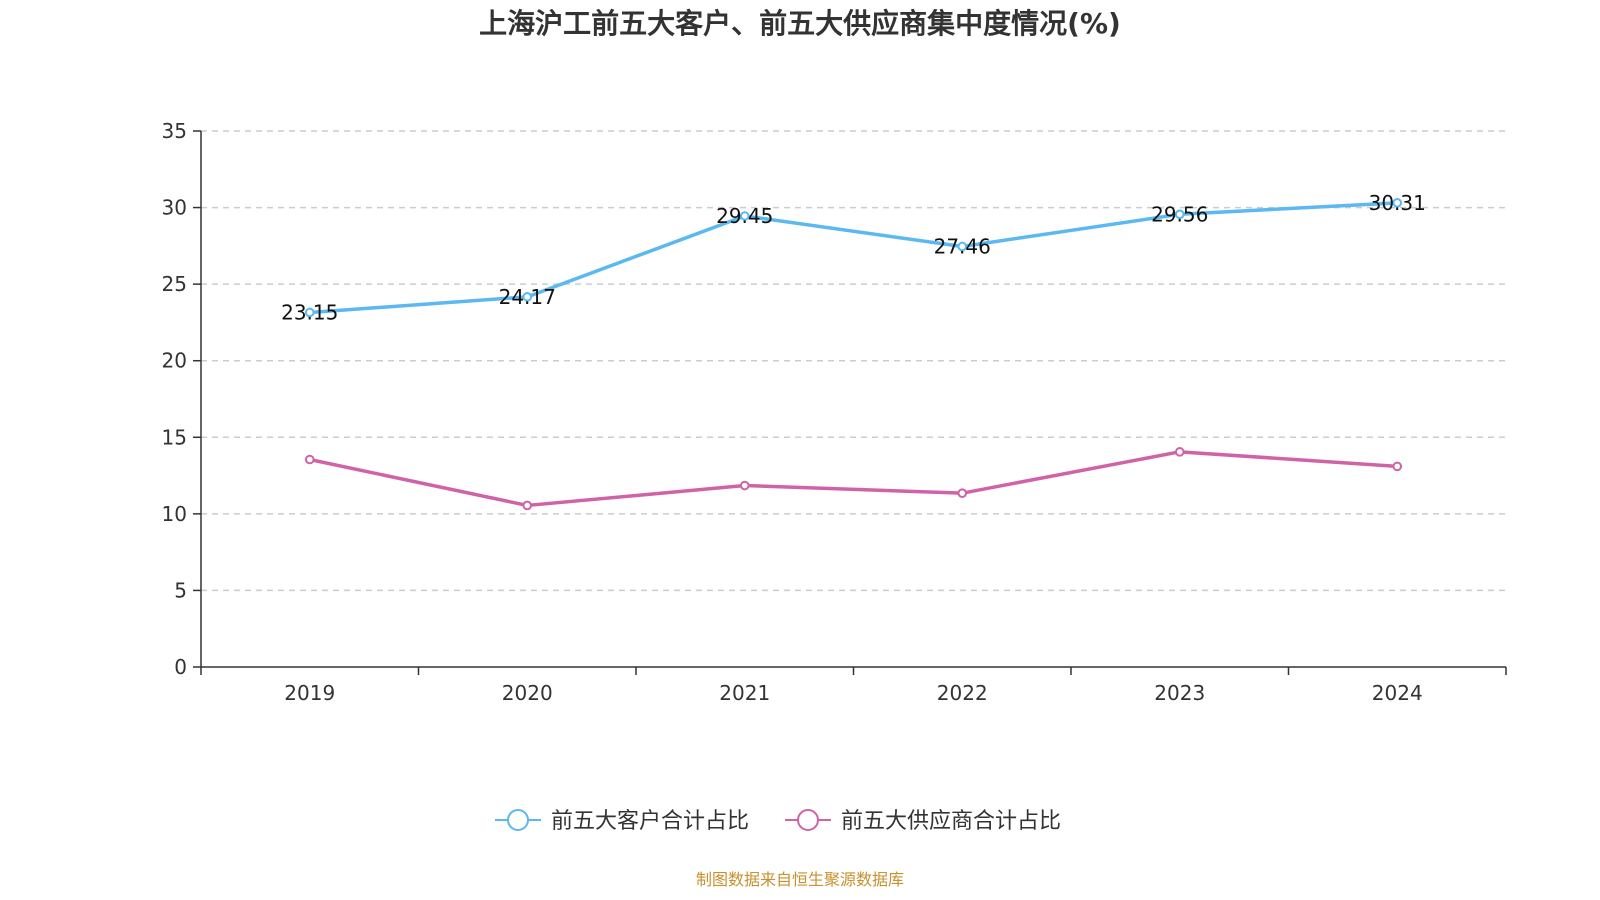 Image resolution: width=1600 pixels, height=900 pixels. What do you see at coordinates (174, 208) in the screenshot?
I see `y-tick-label: 30` at bounding box center [174, 208].